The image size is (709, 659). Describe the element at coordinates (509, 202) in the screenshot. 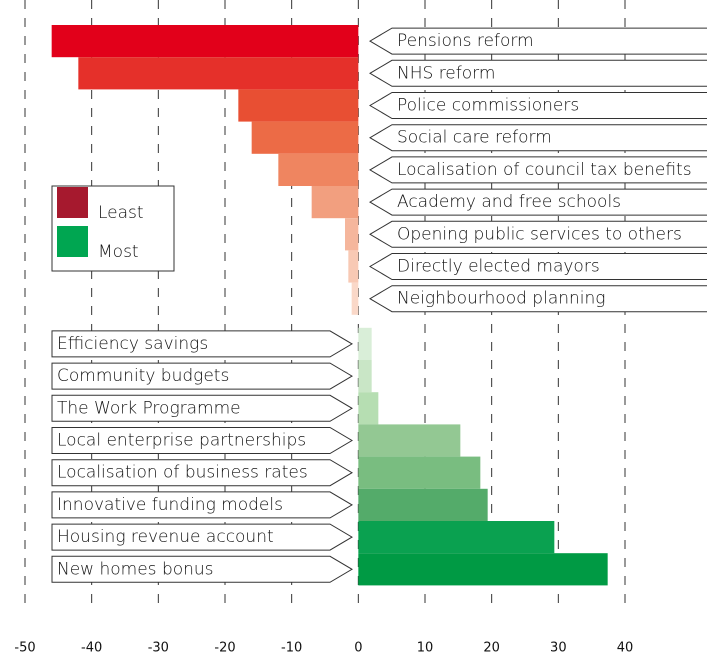

I see `category-label: Academy and free schools` at that location.